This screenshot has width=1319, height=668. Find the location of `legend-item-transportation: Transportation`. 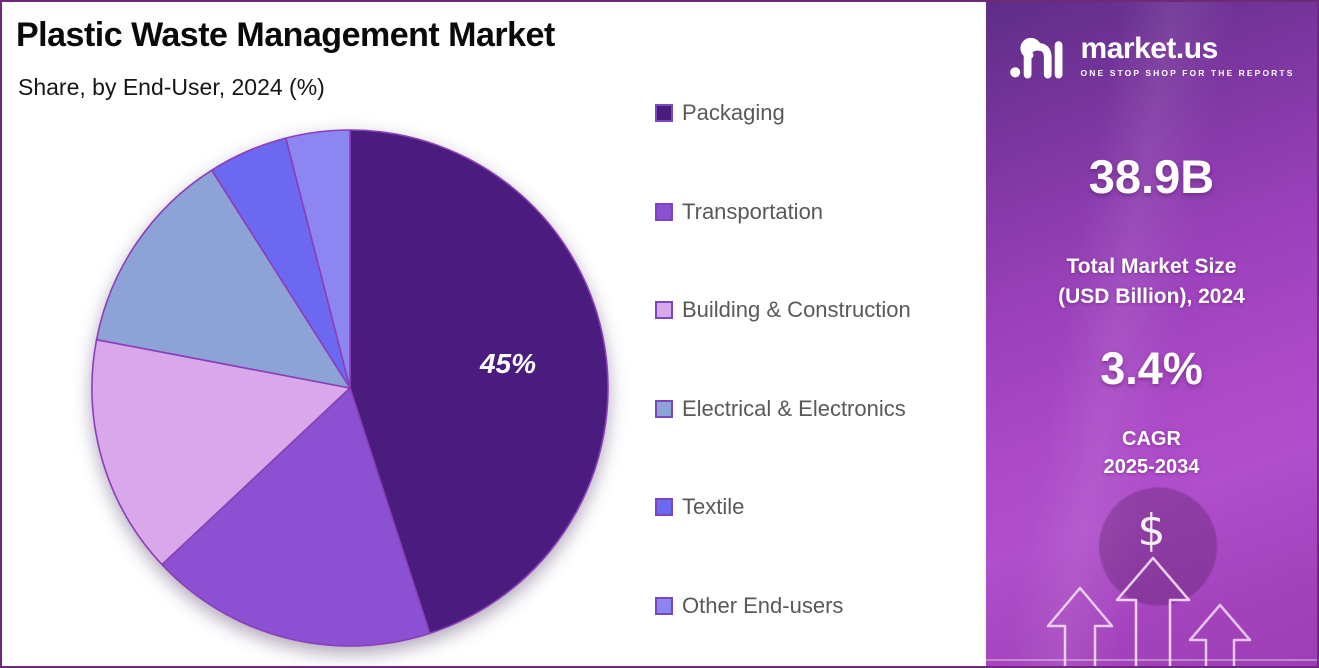

legend-item-transportation: Transportation is located at coordinates (783, 211).